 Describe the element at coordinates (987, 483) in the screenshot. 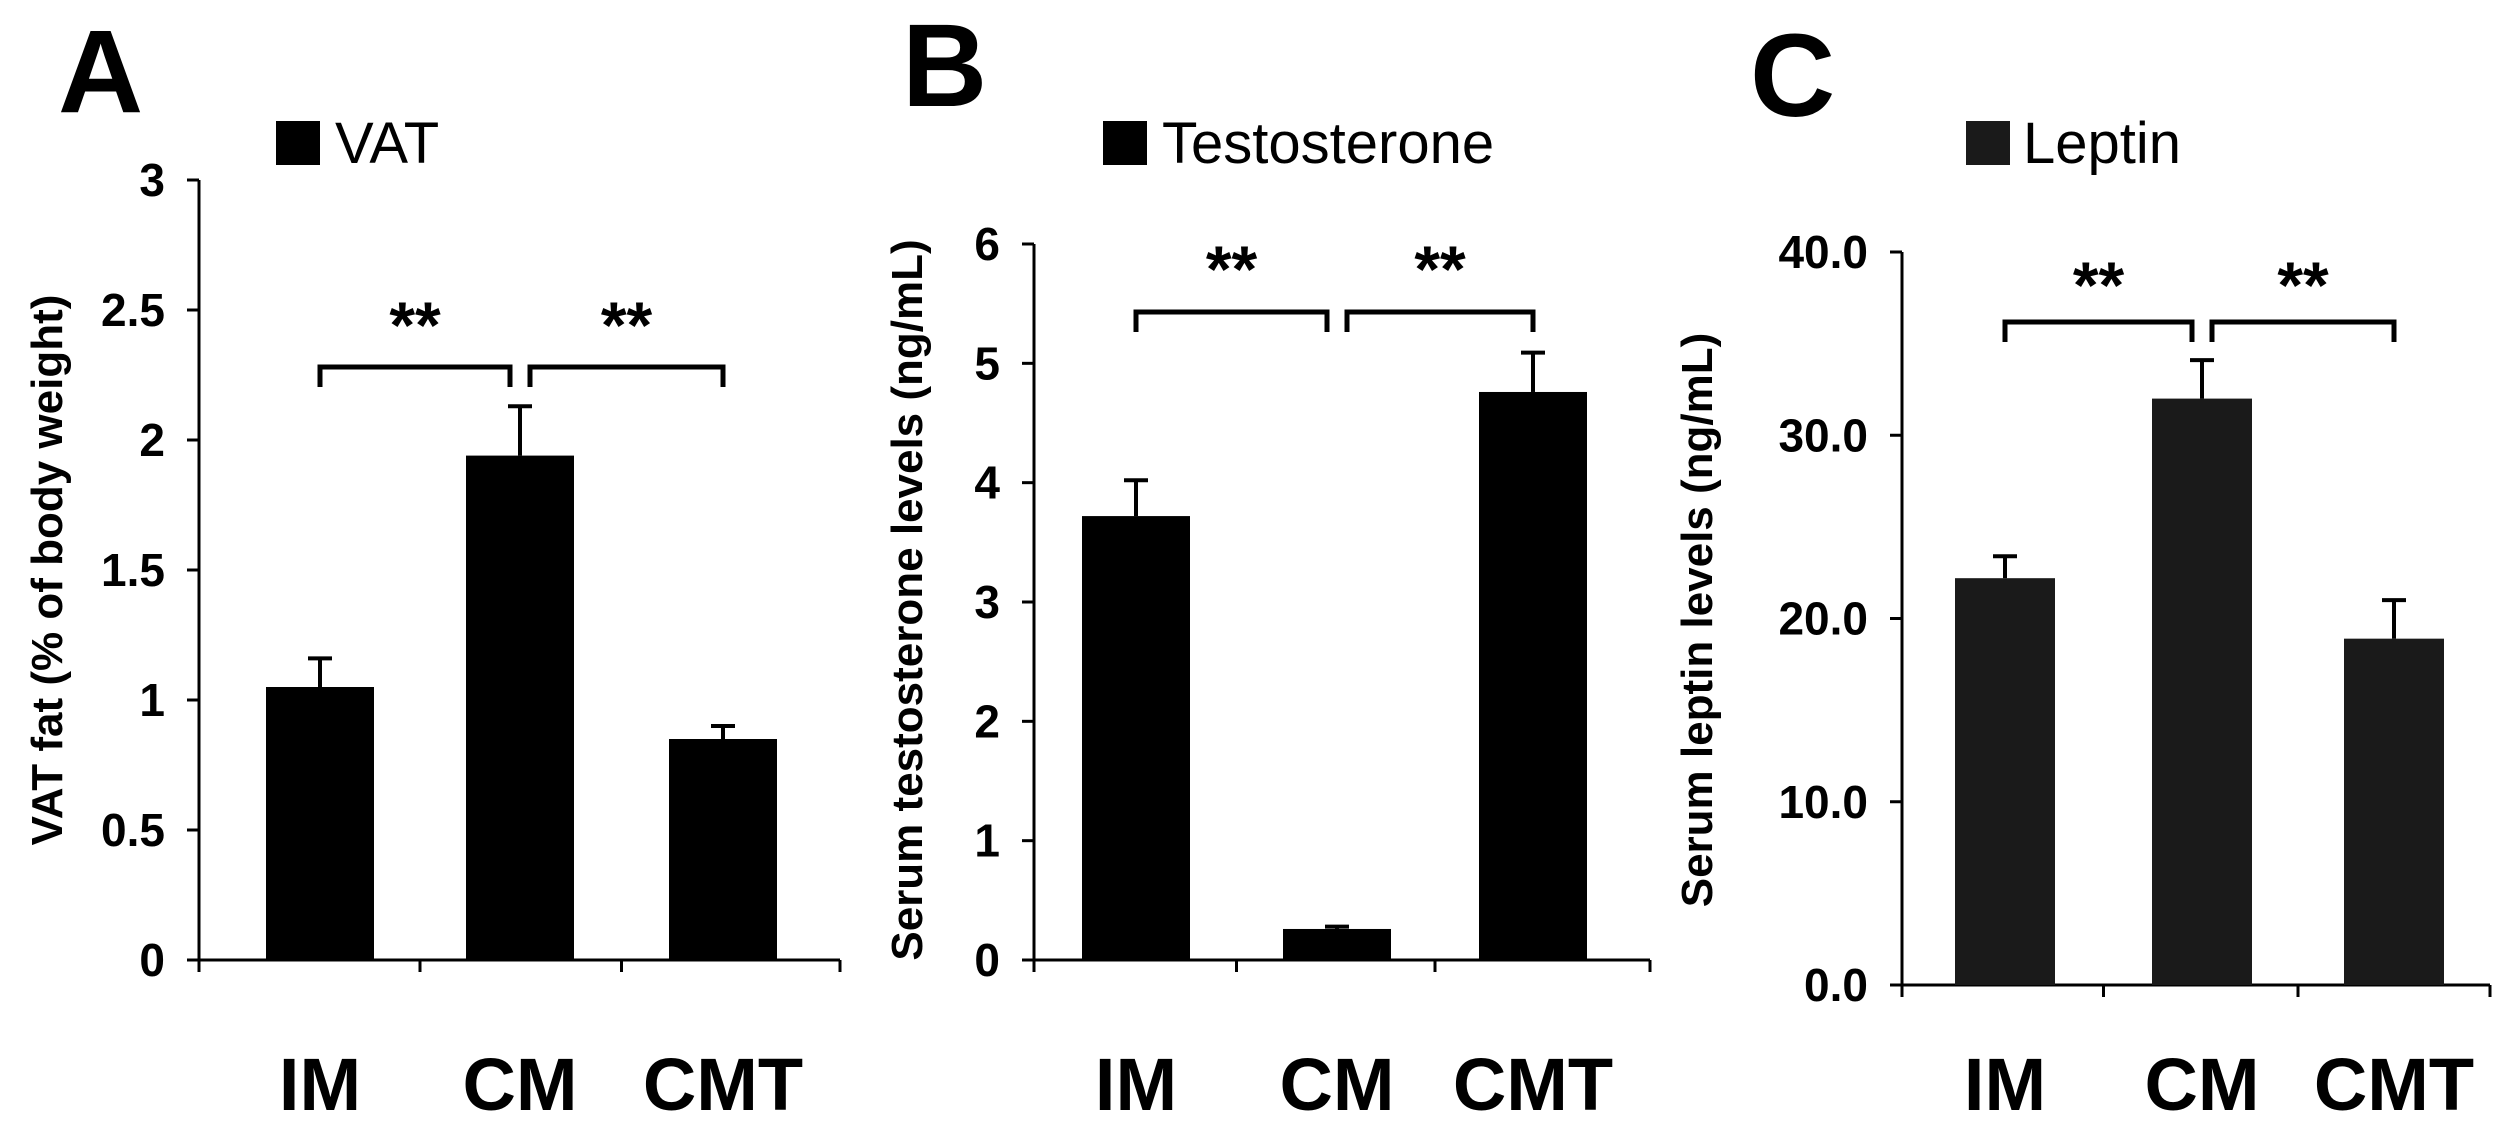

I see `y-tick-label: 4` at that location.